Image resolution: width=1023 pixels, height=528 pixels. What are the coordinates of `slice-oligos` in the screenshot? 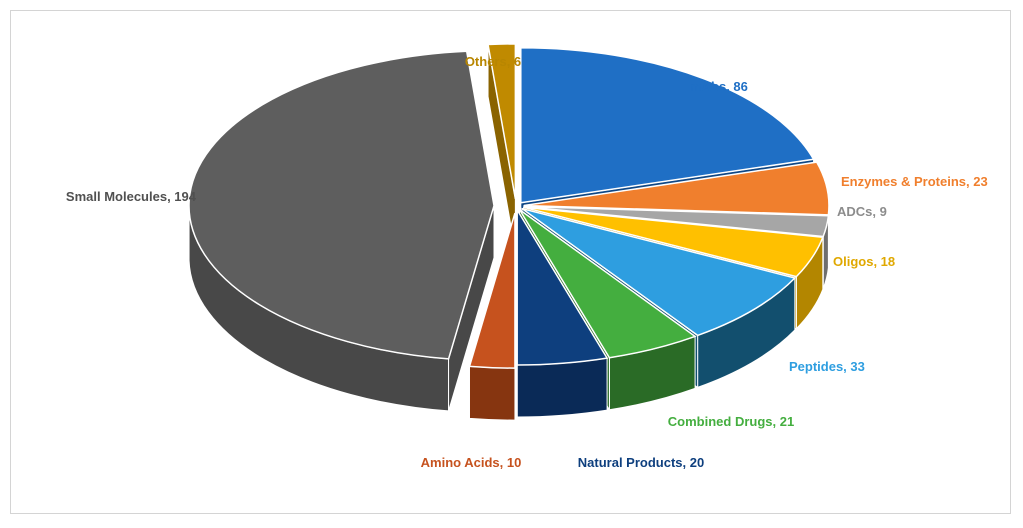 It's located at (673, 242).